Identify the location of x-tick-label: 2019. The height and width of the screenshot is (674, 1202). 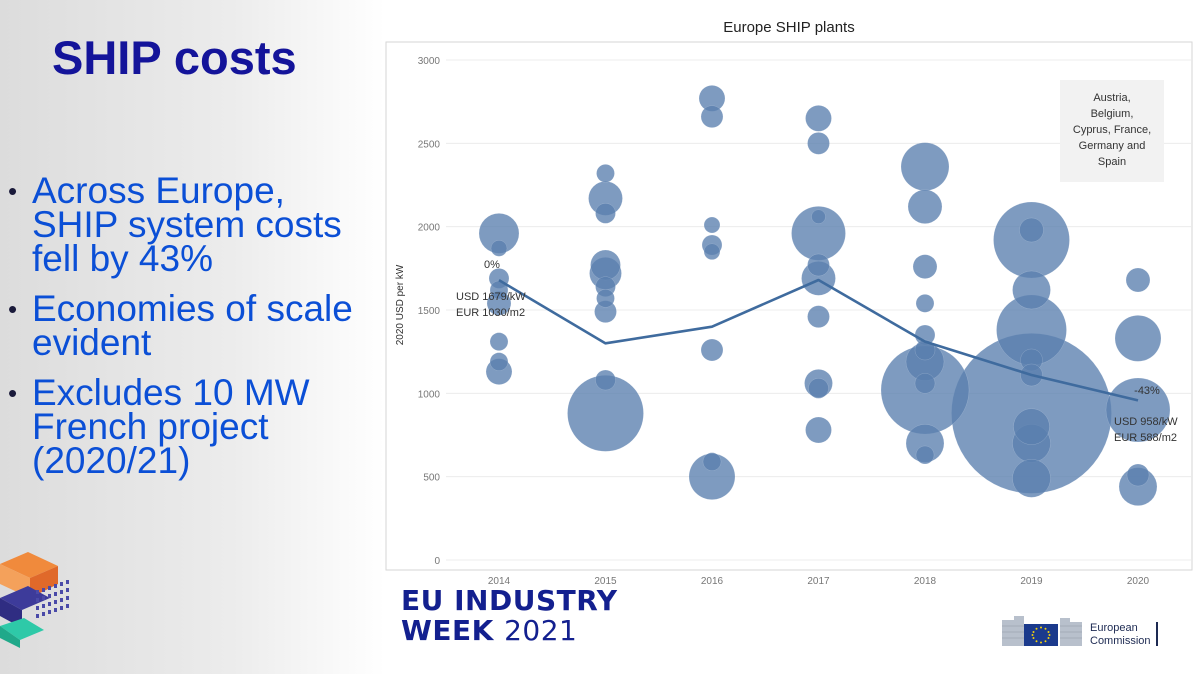
(1031, 581).